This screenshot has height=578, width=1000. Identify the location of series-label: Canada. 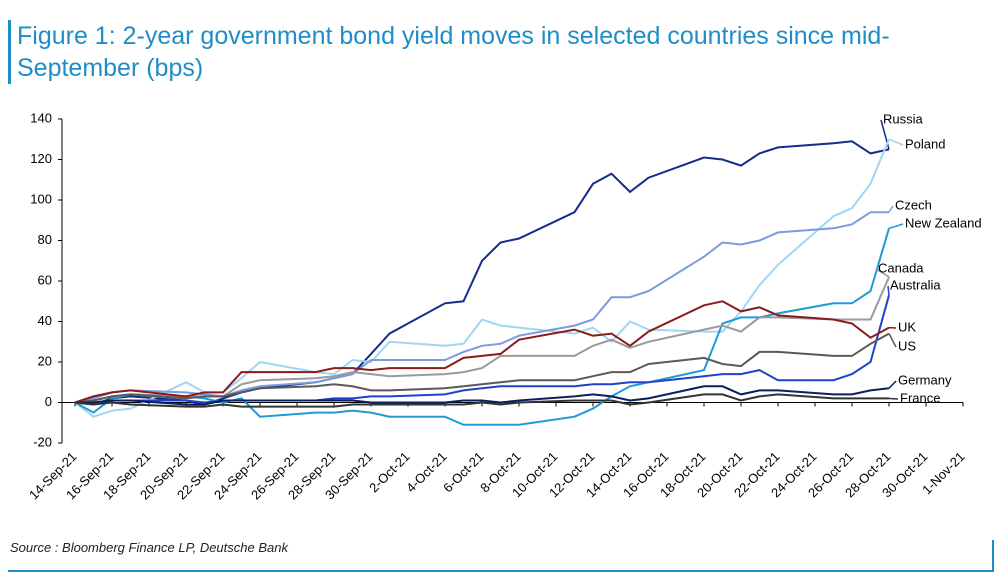
(901, 267).